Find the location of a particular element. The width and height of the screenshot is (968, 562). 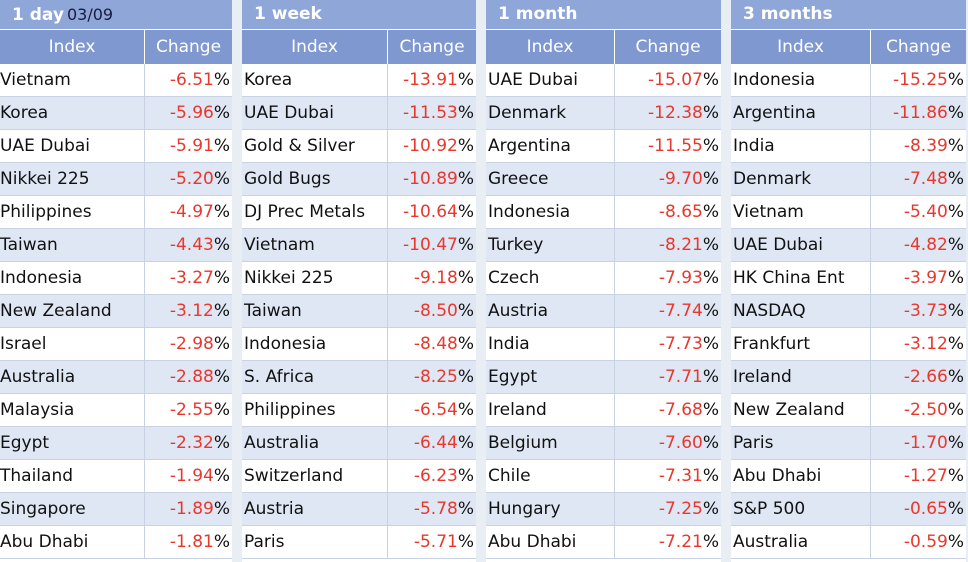

table-row: UAE Dubai -5.91% is located at coordinates (116, 146).